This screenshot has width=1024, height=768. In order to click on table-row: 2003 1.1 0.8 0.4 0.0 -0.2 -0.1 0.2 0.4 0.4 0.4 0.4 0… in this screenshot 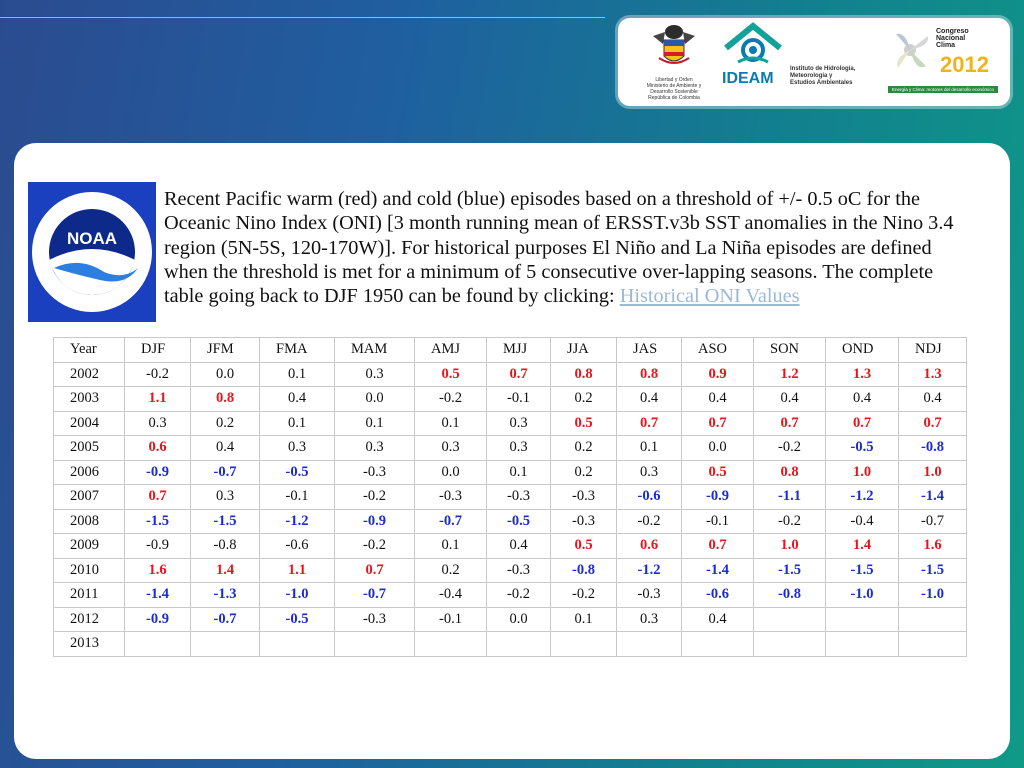, I will do `click(510, 399)`.